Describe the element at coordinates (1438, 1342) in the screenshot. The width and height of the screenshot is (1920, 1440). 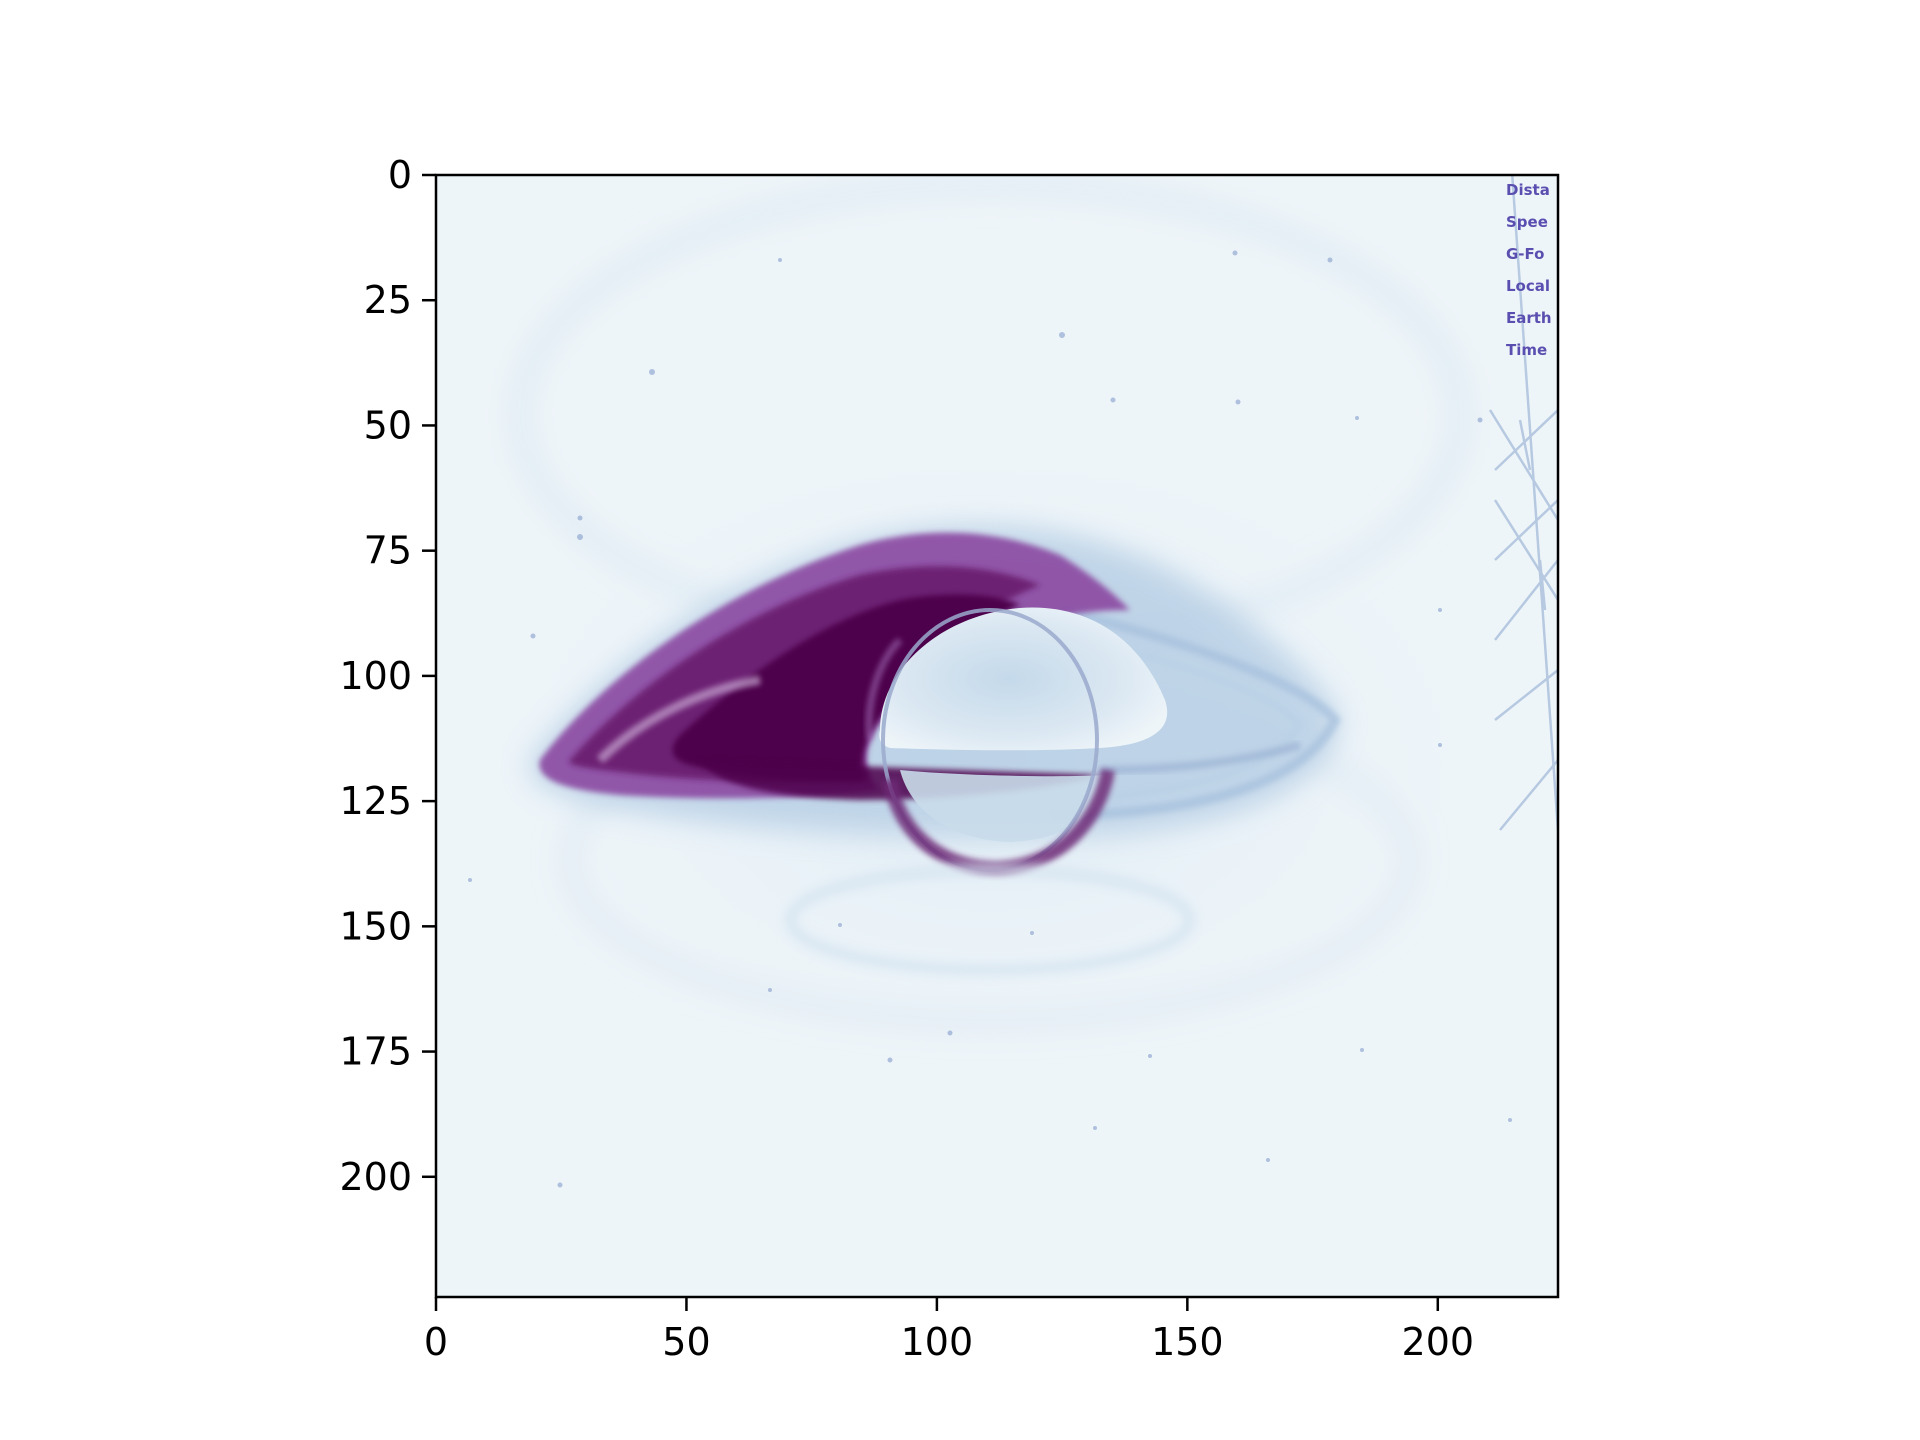
I see `x-tick-label: 200` at that location.